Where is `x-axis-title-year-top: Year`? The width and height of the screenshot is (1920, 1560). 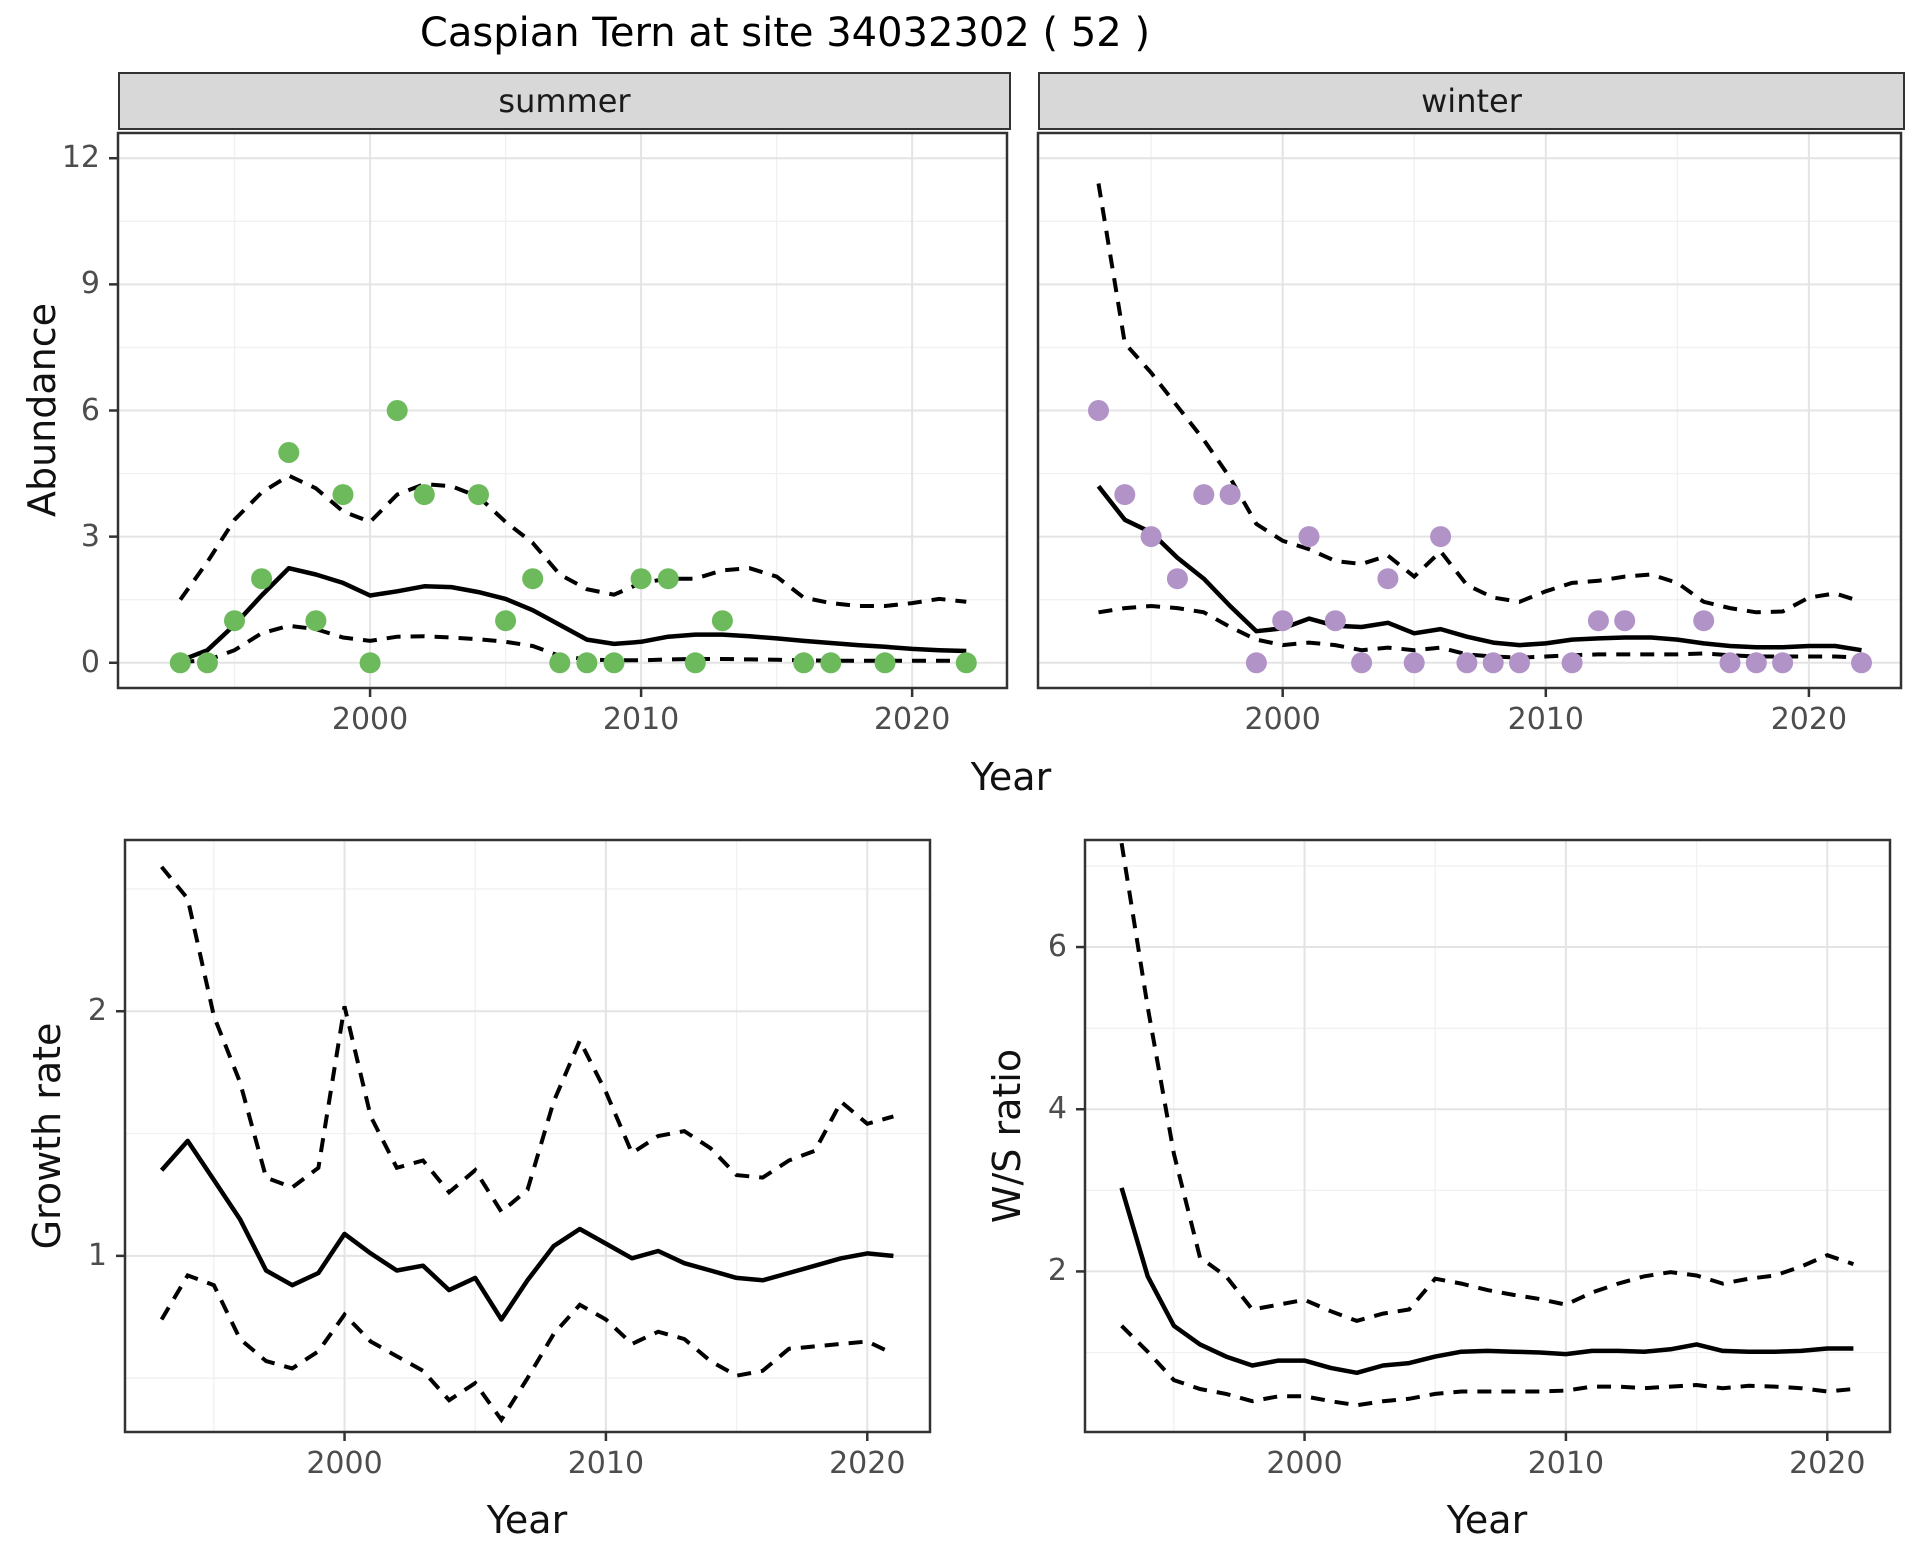
x-axis-title-year-top: Year is located at coordinates (1011, 777).